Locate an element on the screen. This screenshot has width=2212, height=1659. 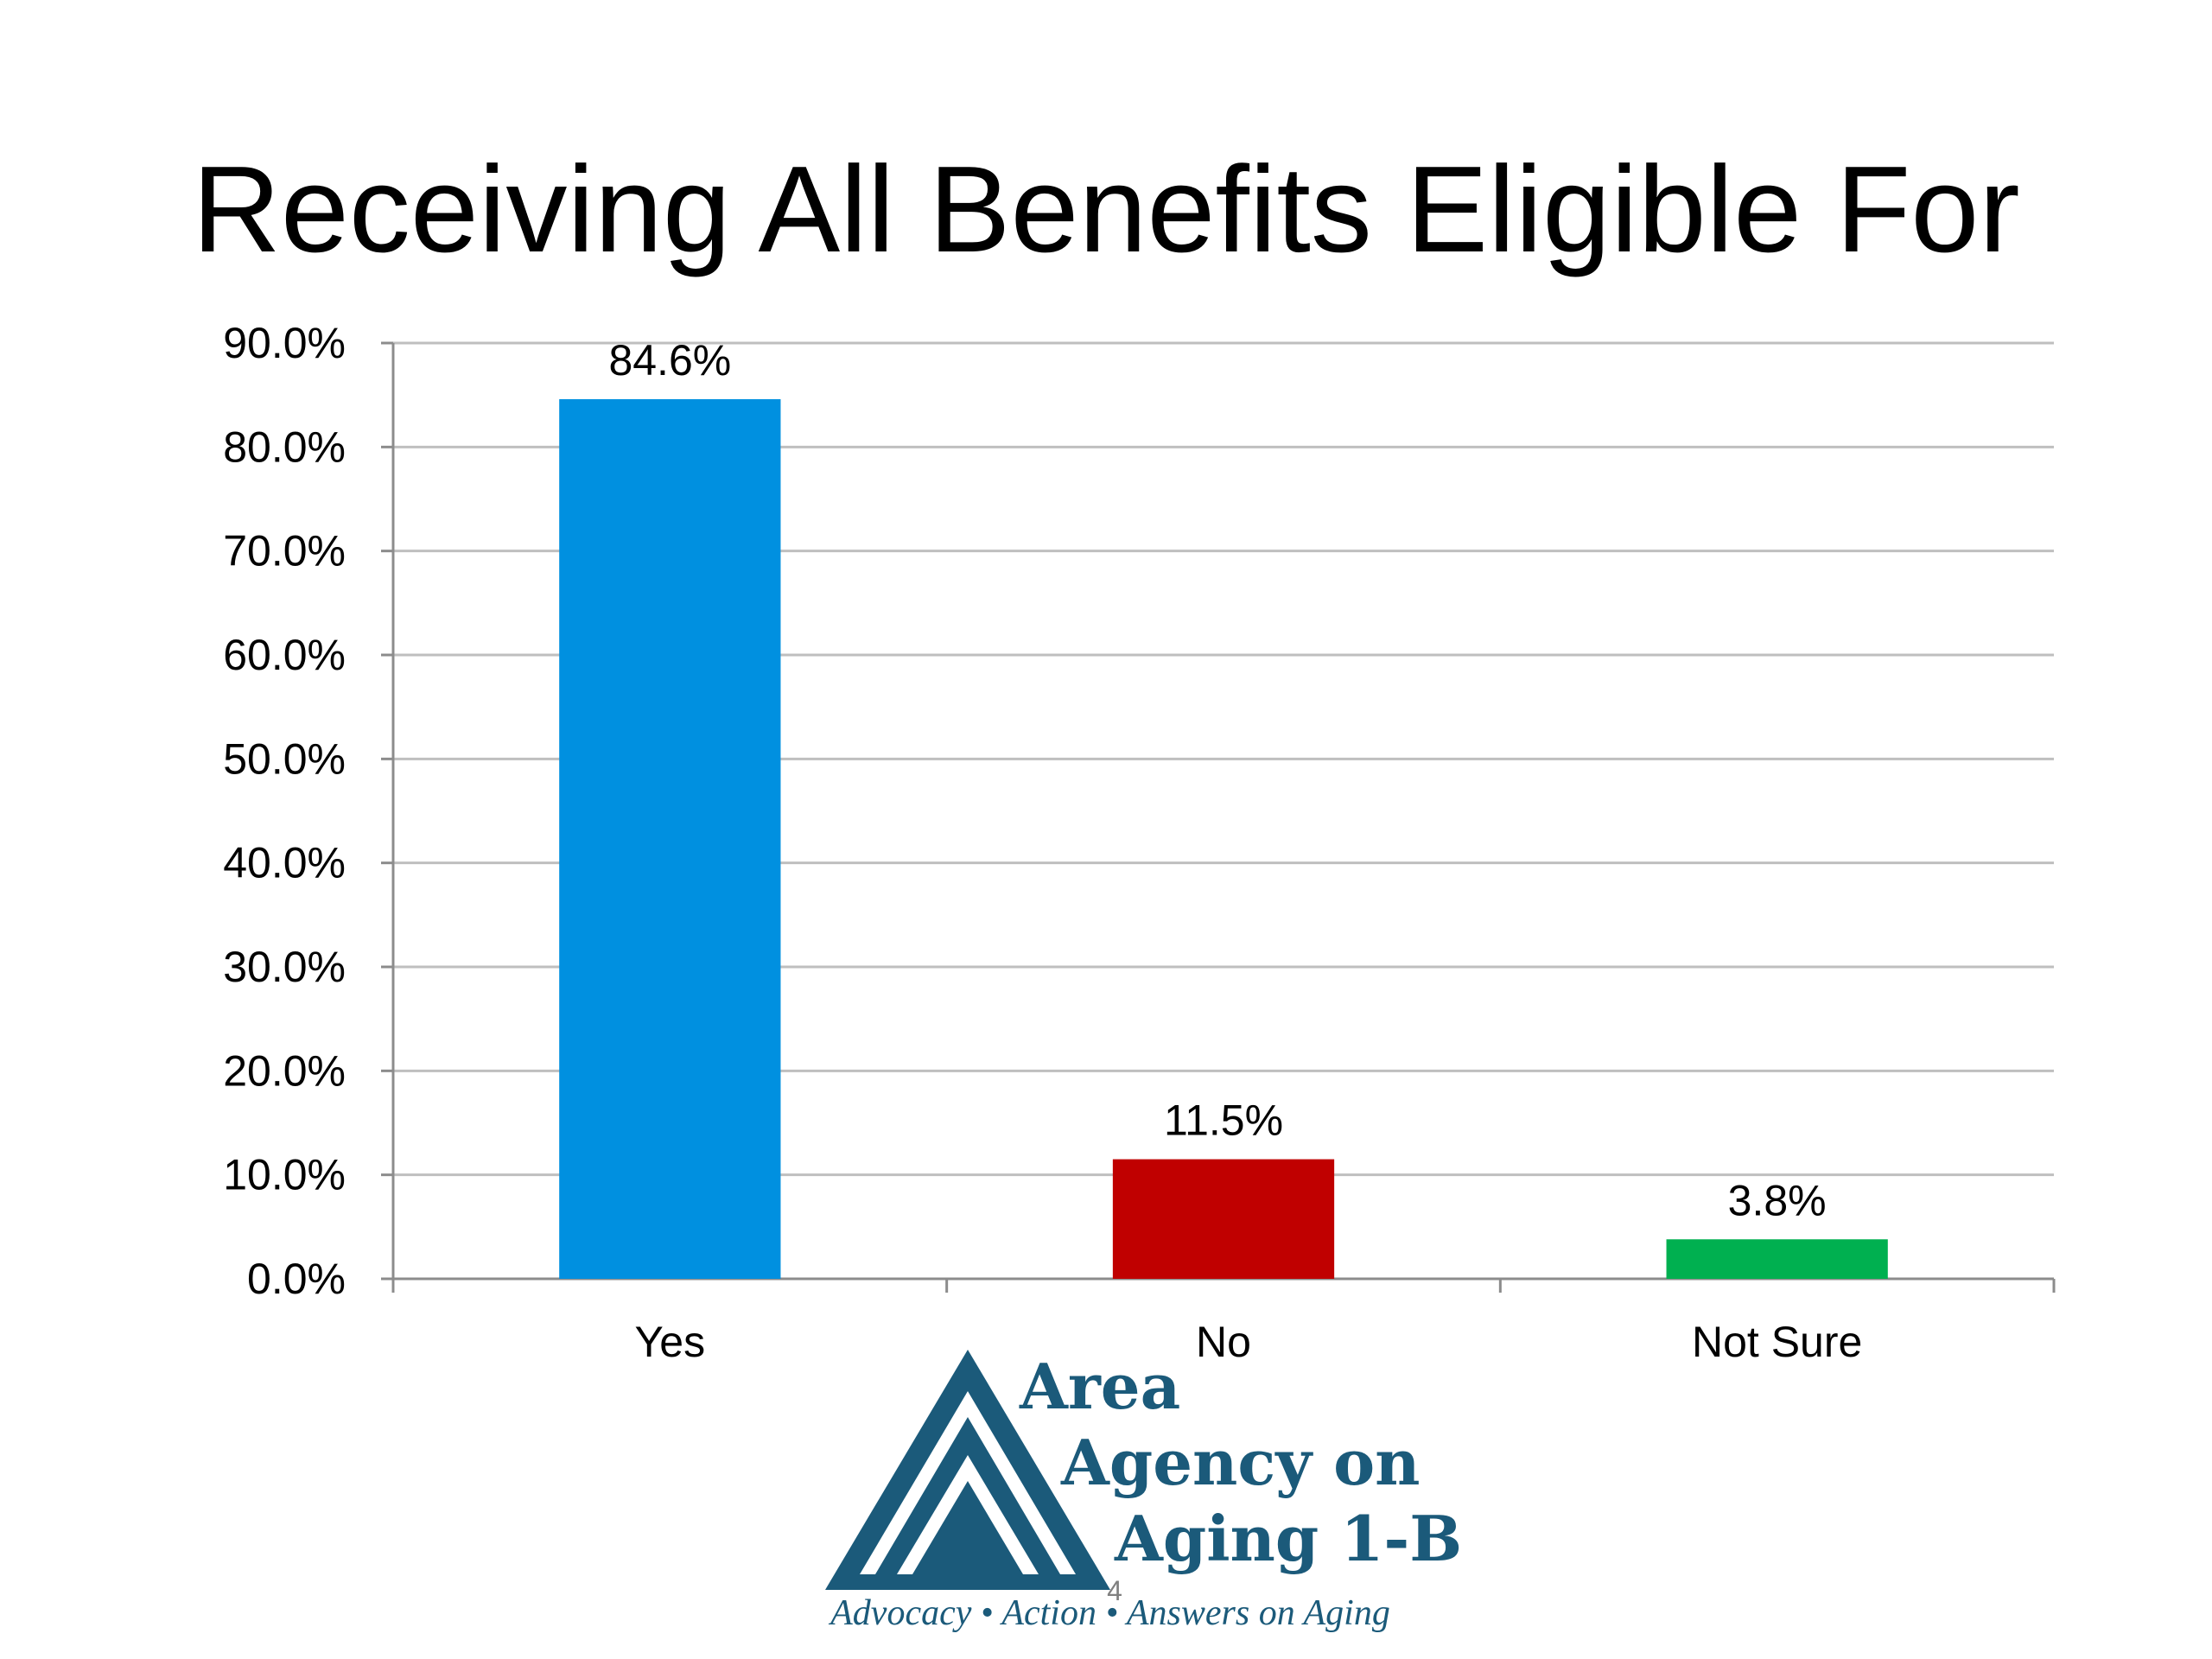
y-tick-label: 20.0% is located at coordinates (284, 1070).